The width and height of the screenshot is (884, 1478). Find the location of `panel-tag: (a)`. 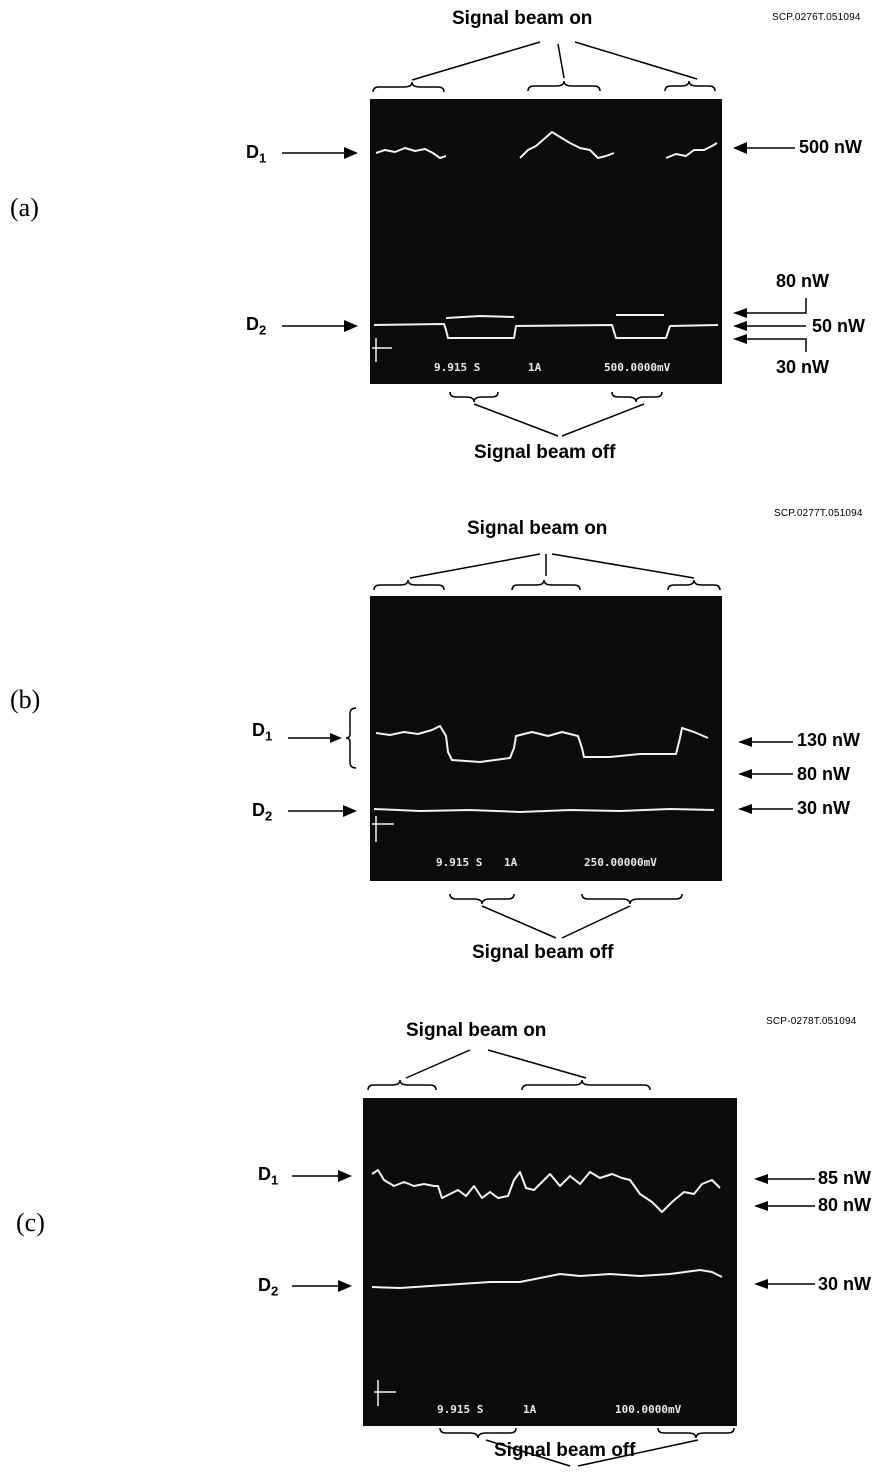

panel-tag: (a) is located at coordinates (24, 207).